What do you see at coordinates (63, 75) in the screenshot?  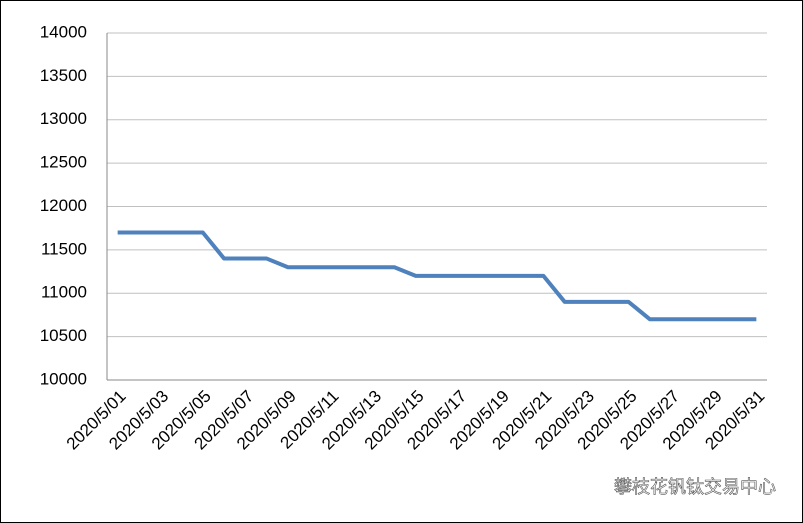 I see `y-tick-label: 13500` at bounding box center [63, 75].